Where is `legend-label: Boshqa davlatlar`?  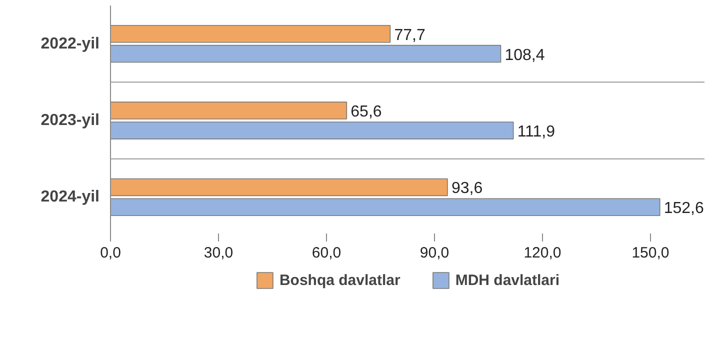 legend-label: Boshqa davlatlar is located at coordinates (339, 280).